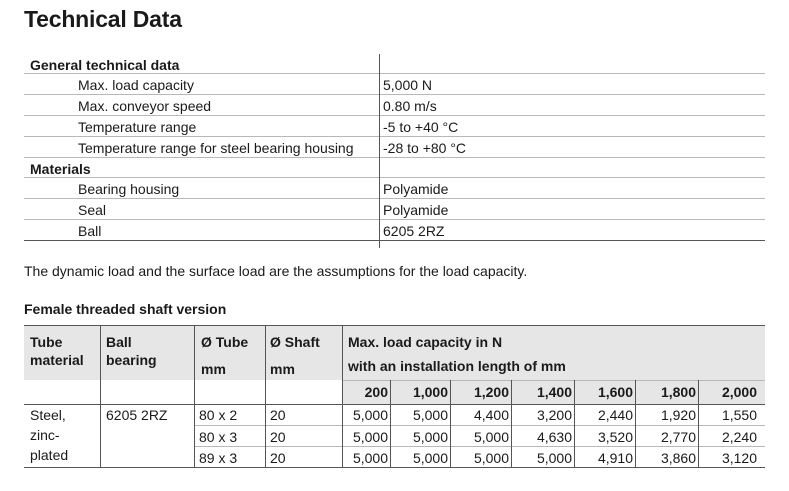 Image resolution: width=789 pixels, height=491 pixels. What do you see at coordinates (554, 437) in the screenshot?
I see `load-cell: 4,630` at bounding box center [554, 437].